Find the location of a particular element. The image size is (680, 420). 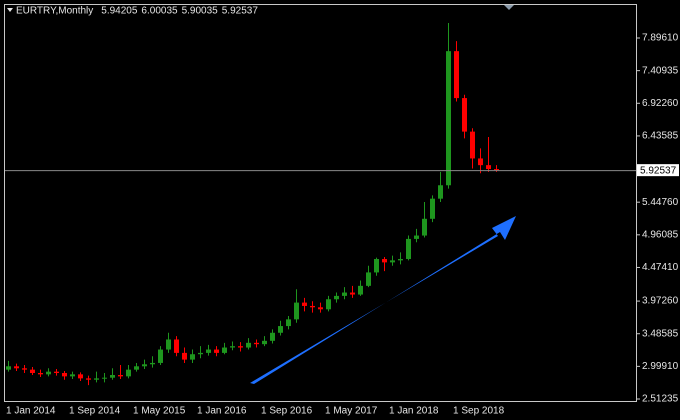

x-tick-label: 1 Sep 2014 is located at coordinates (95, 411).